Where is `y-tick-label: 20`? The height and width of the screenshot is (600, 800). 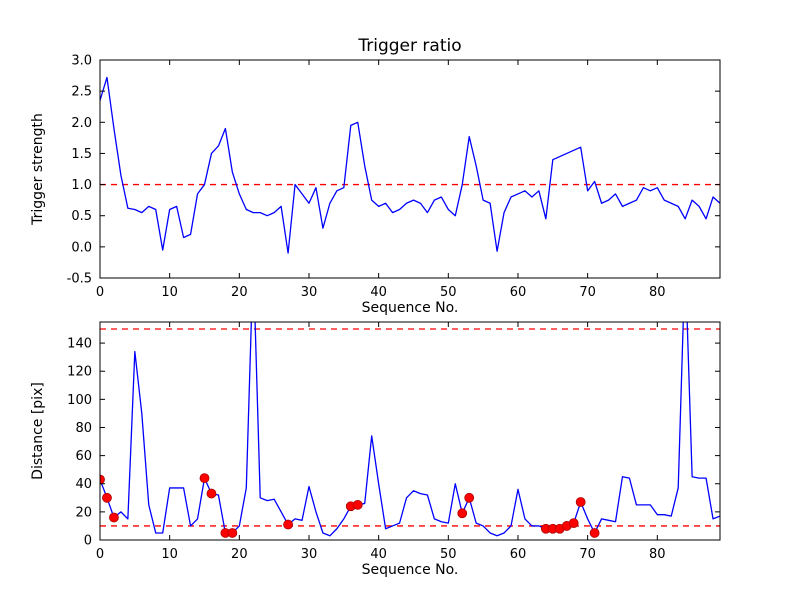 y-tick-label: 20 is located at coordinates (83, 512).